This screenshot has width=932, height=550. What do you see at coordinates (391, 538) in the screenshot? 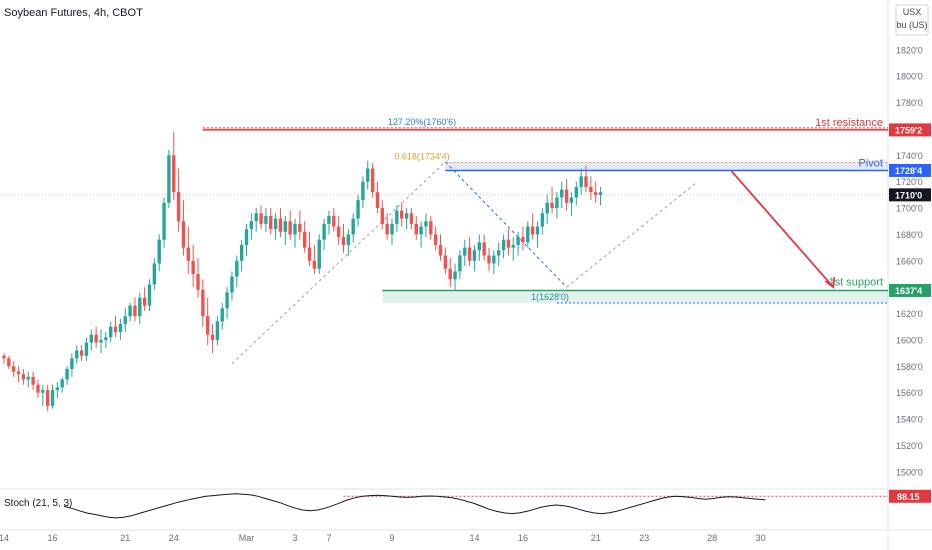
I see `date-tick-label: 9` at bounding box center [391, 538].